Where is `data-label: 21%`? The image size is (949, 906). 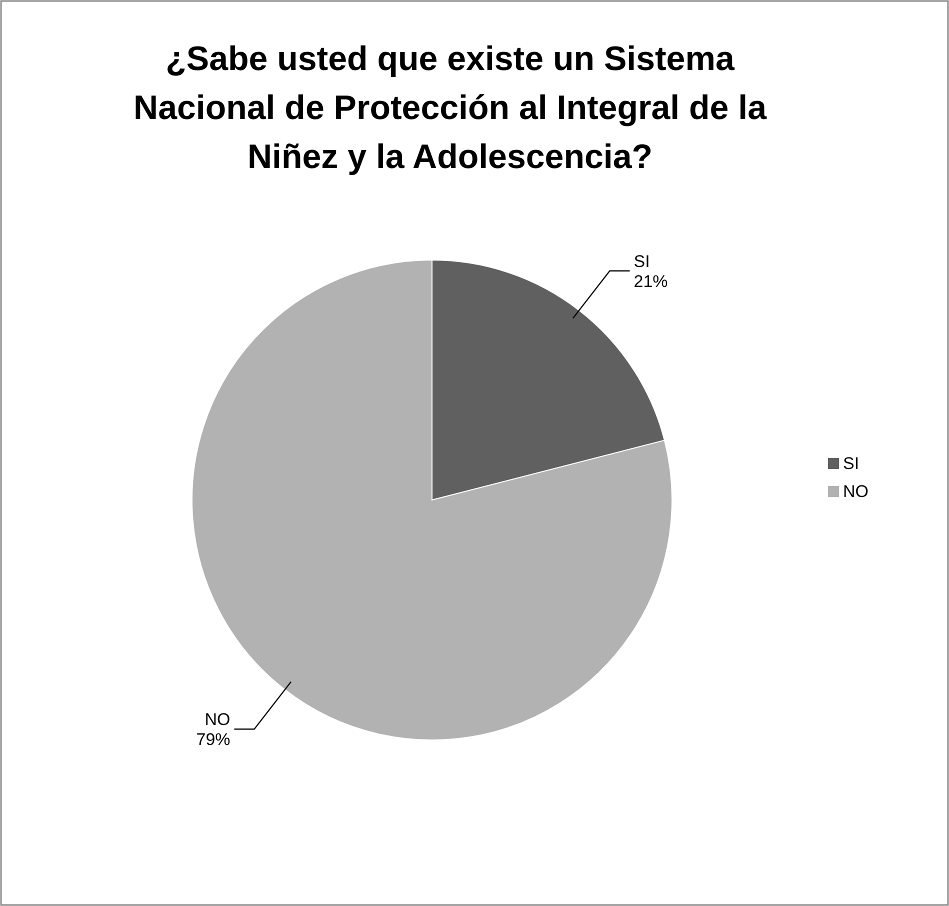
data-label: 21% is located at coordinates (651, 281).